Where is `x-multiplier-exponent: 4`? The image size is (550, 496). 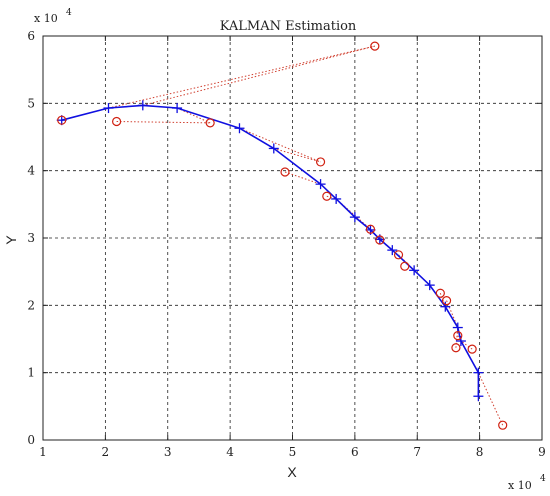
x-multiplier-exponent: 4 is located at coordinates (543, 479).